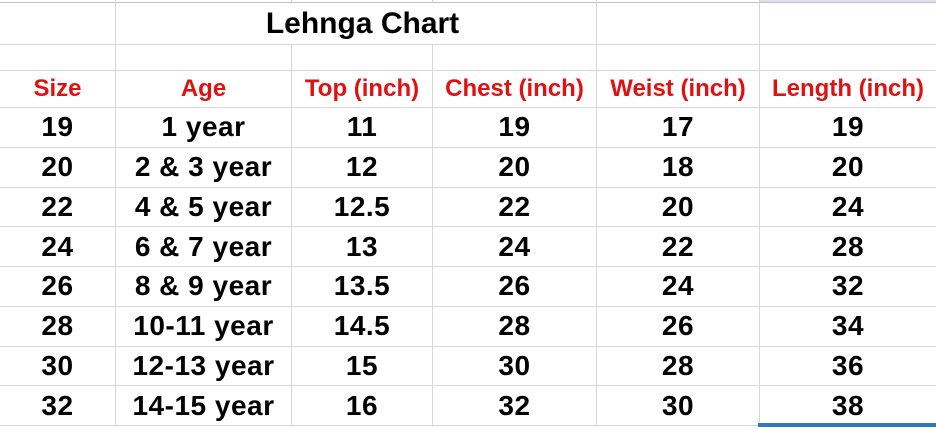 This screenshot has height=429, width=936. What do you see at coordinates (204, 366) in the screenshot?
I see `table-cell: 12-13 year` at bounding box center [204, 366].